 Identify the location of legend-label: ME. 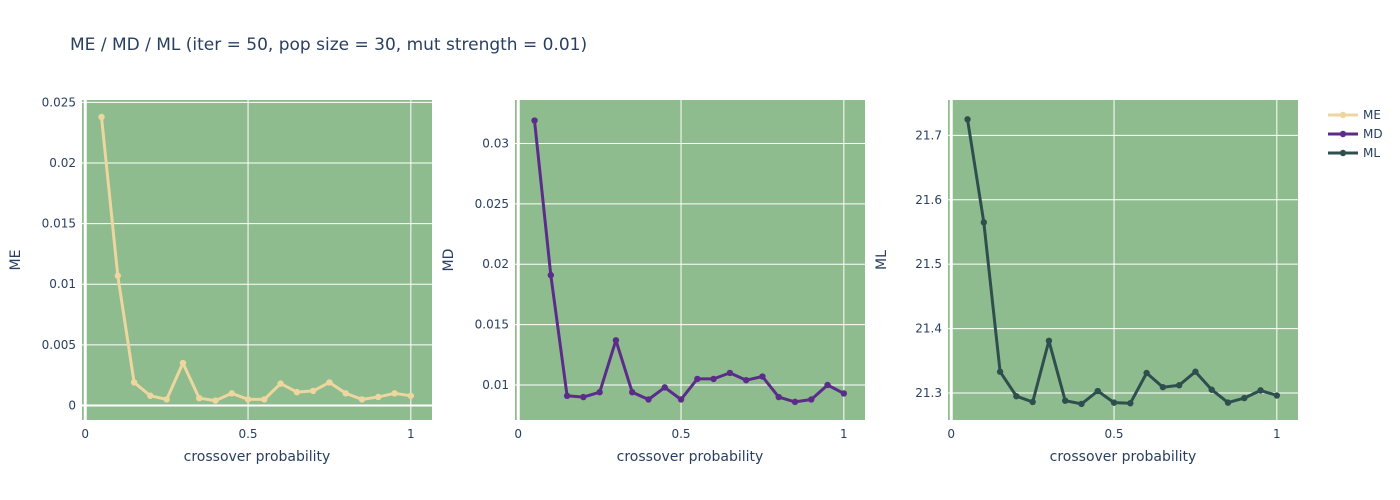
(1372, 115).